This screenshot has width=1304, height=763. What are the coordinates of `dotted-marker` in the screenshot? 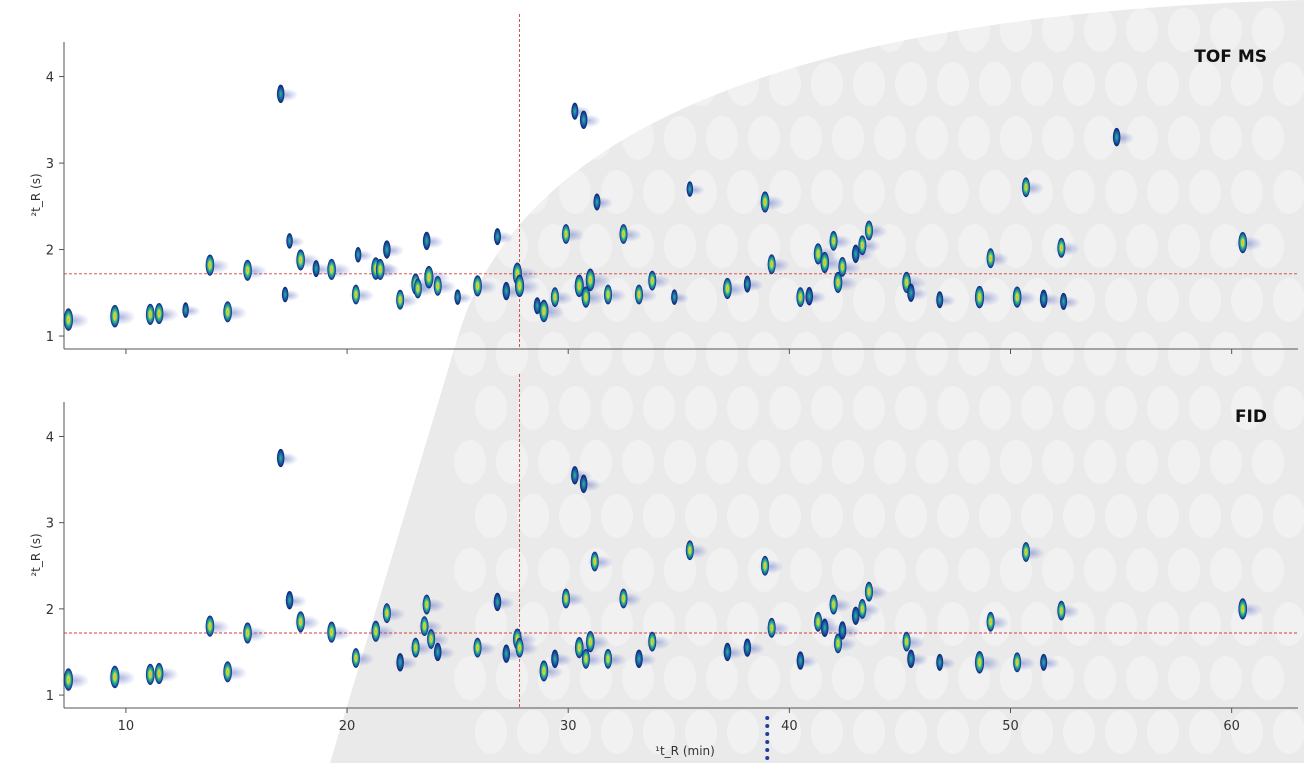 It's located at (767, 738).